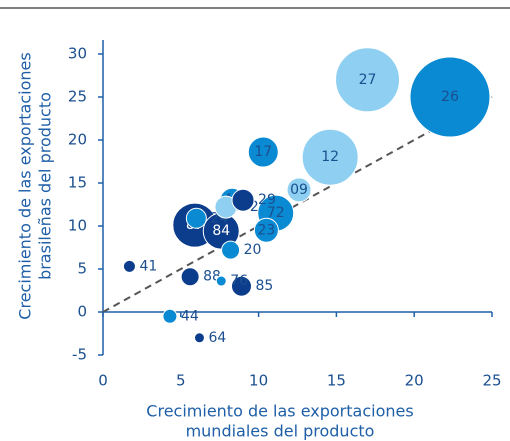 Image resolution: width=510 pixels, height=441 pixels. Describe the element at coordinates (276, 213) in the screenshot. I see `point-label: 72` at that location.